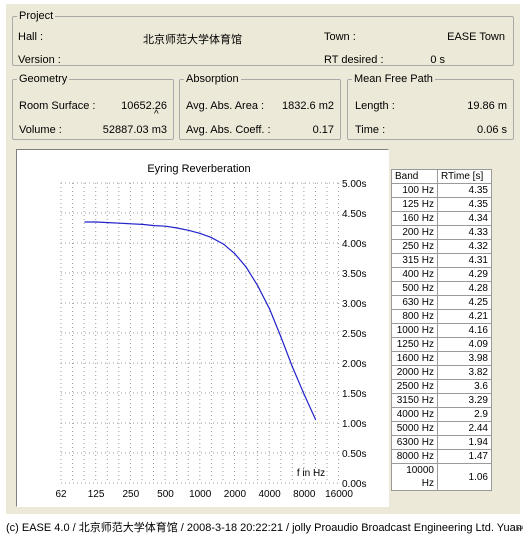 The height and width of the screenshot is (546, 532). Describe the element at coordinates (464, 456) in the screenshot. I see `rtime-cell: 1.47` at that location.